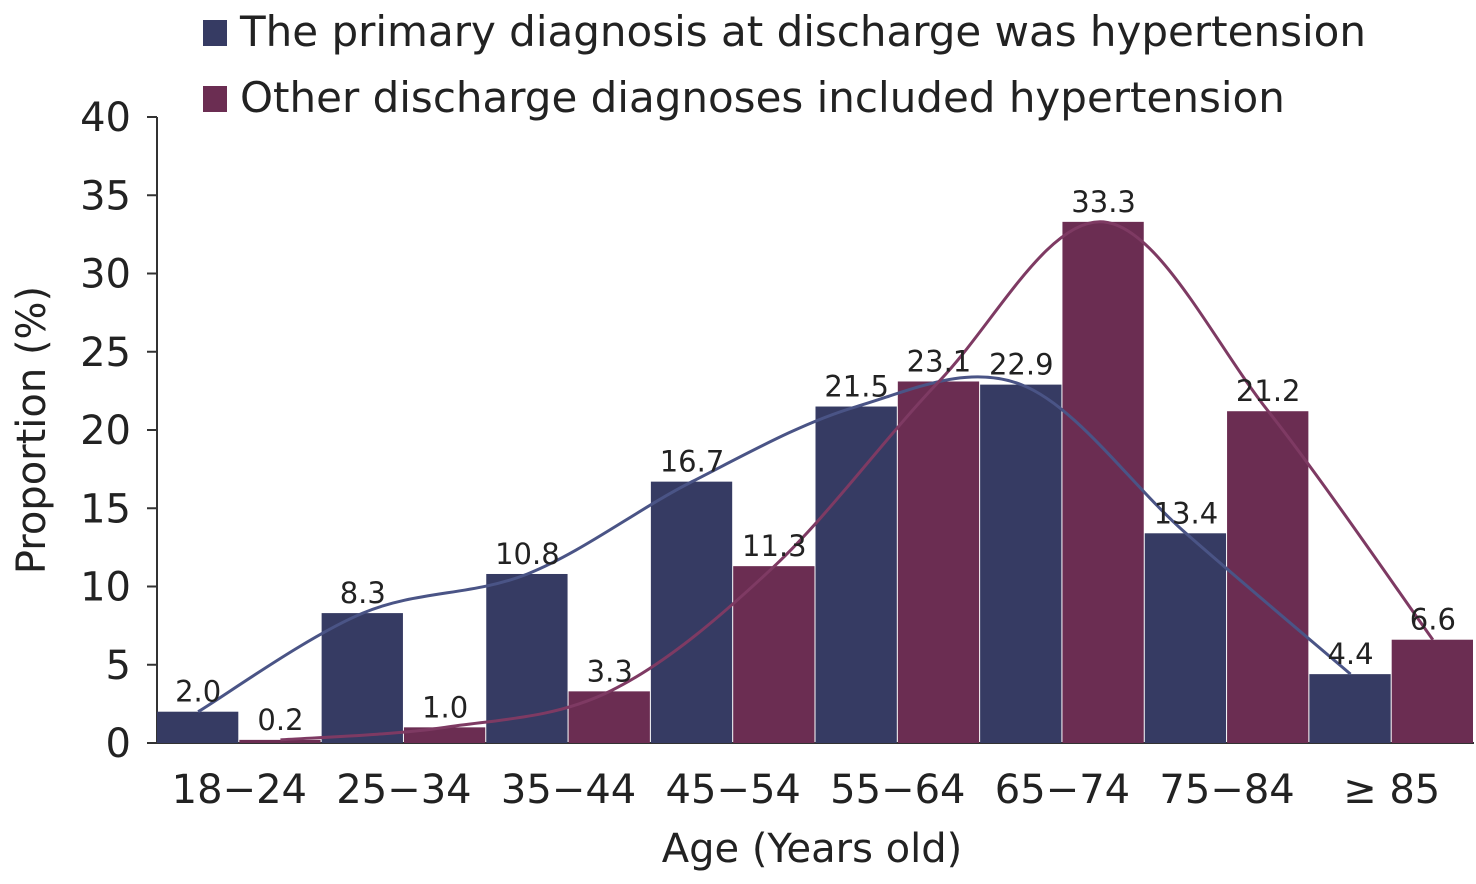 This screenshot has width=1476, height=884. What do you see at coordinates (1268, 391) in the screenshot?
I see `data-label: 21.2` at bounding box center [1268, 391].